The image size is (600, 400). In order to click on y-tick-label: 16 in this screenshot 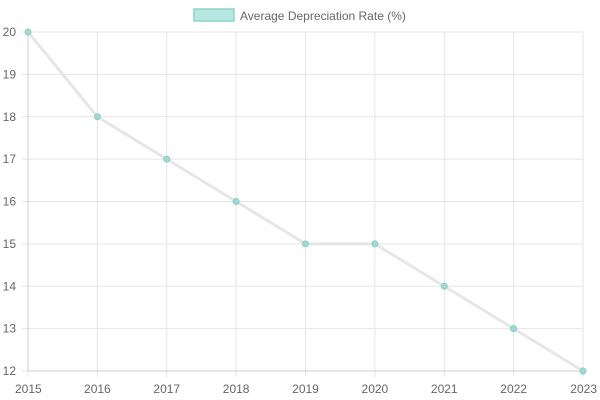, I will do `click(10, 202)`.